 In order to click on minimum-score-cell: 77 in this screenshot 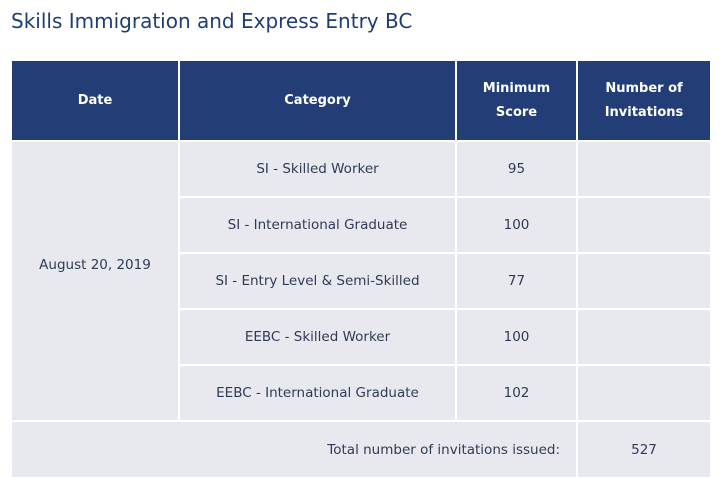, I will do `click(516, 281)`.